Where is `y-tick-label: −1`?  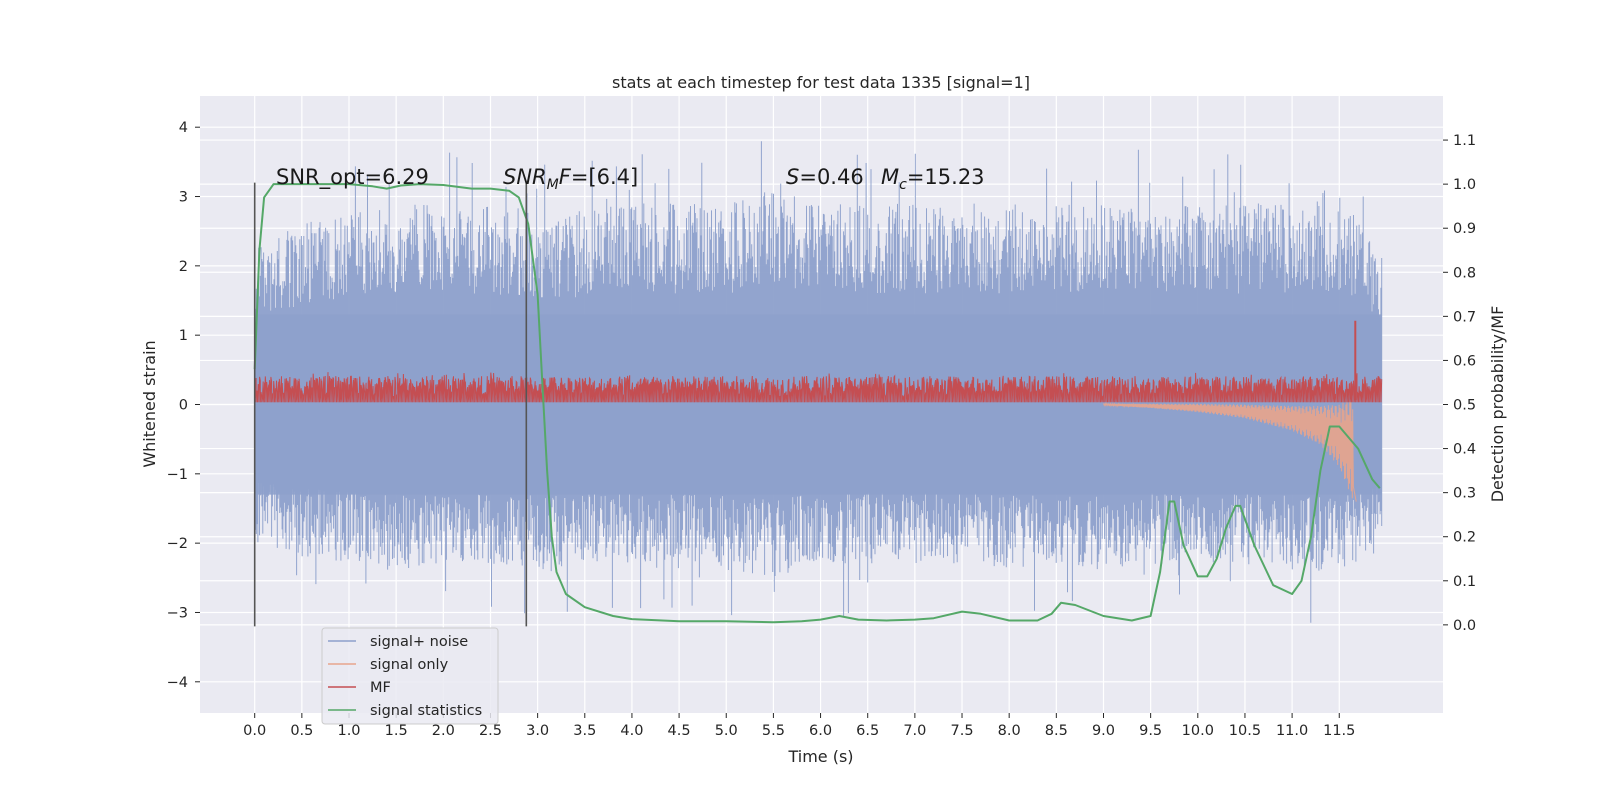
y-tick-label: −1 is located at coordinates (177, 475).